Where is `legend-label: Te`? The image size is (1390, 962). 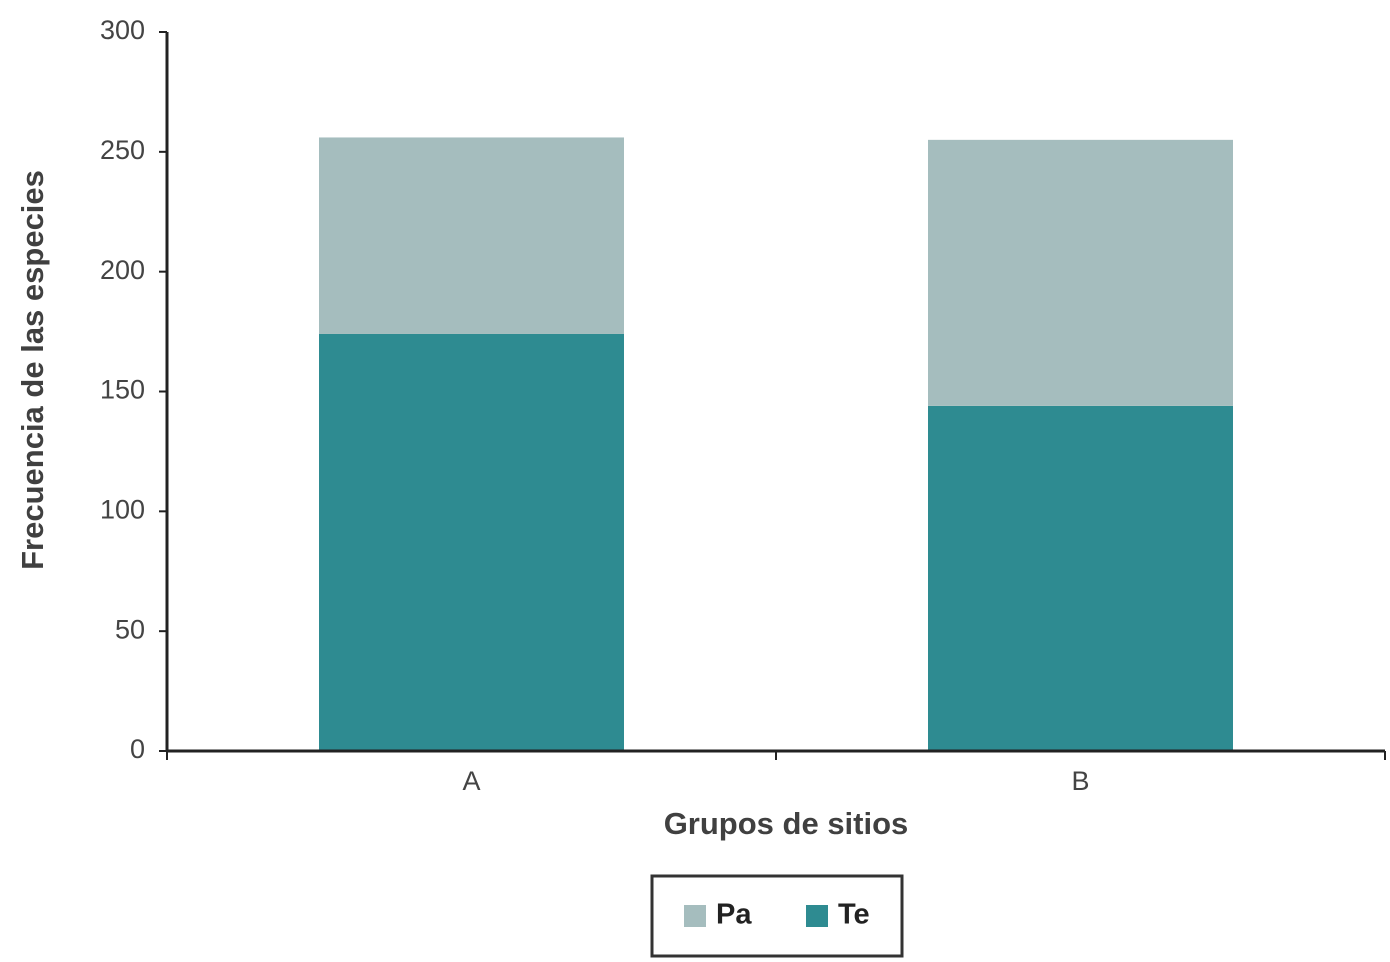
legend-label: Te is located at coordinates (854, 915).